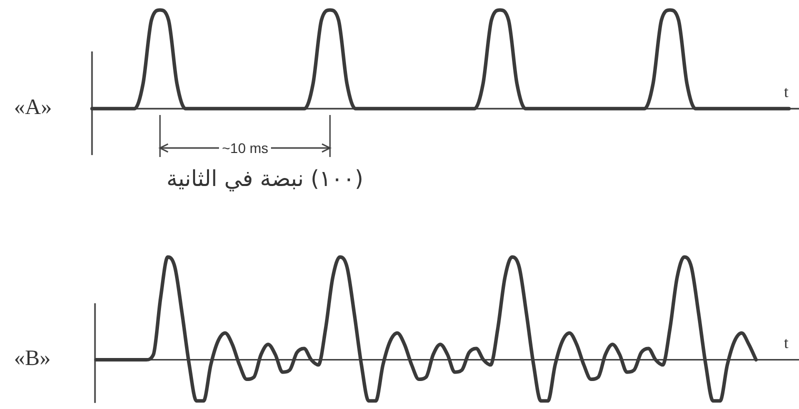 This screenshot has height=409, width=799. What do you see at coordinates (32, 357) in the screenshot?
I see `y-axis-title: «B»` at bounding box center [32, 357].